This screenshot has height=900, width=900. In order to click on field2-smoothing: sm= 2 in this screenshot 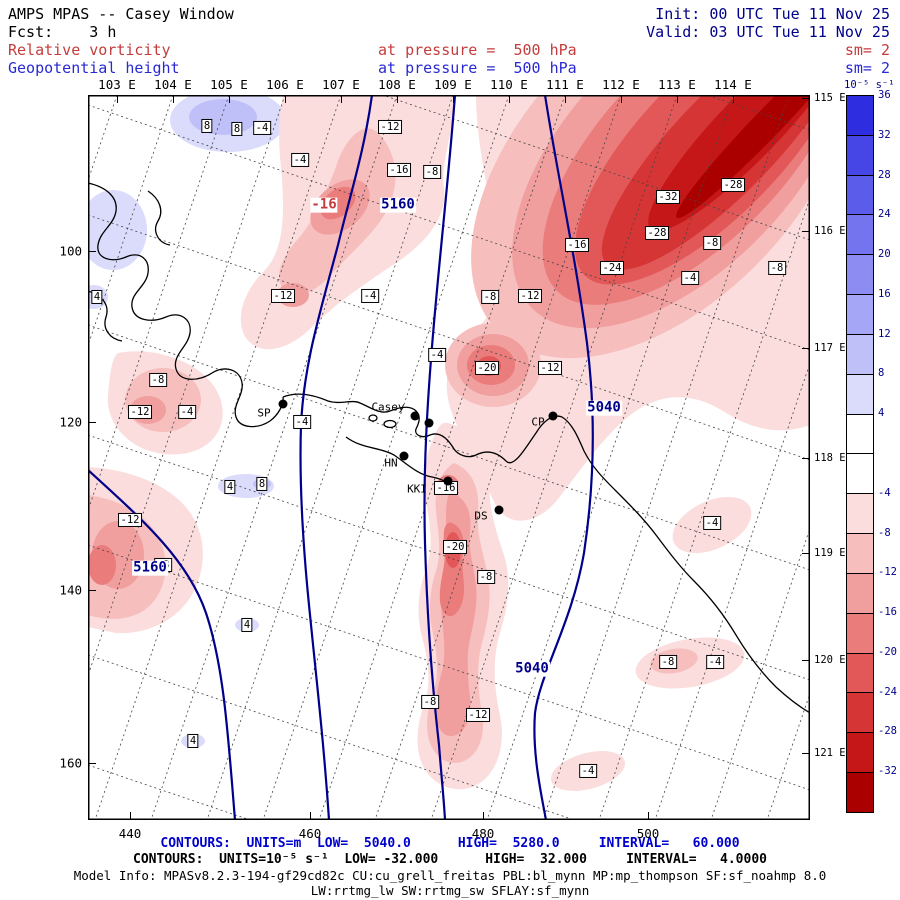, I will do `click(867, 68)`.